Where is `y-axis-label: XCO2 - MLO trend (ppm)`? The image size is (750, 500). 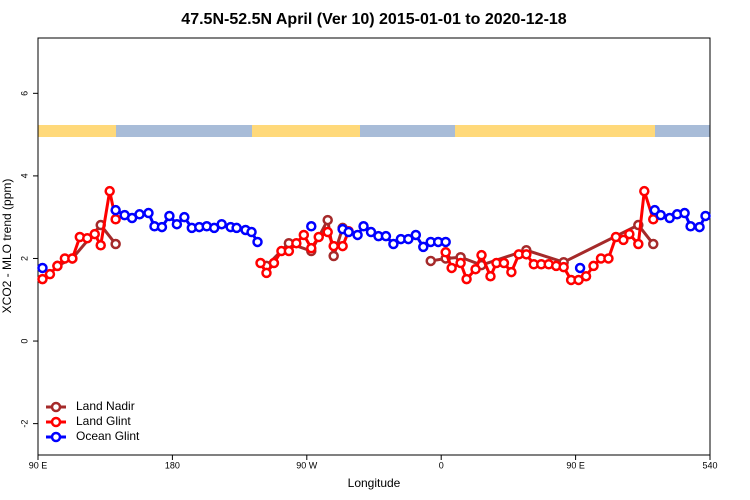 y-axis-label: XCO2 - MLO trend (ppm) is located at coordinates (7, 246).